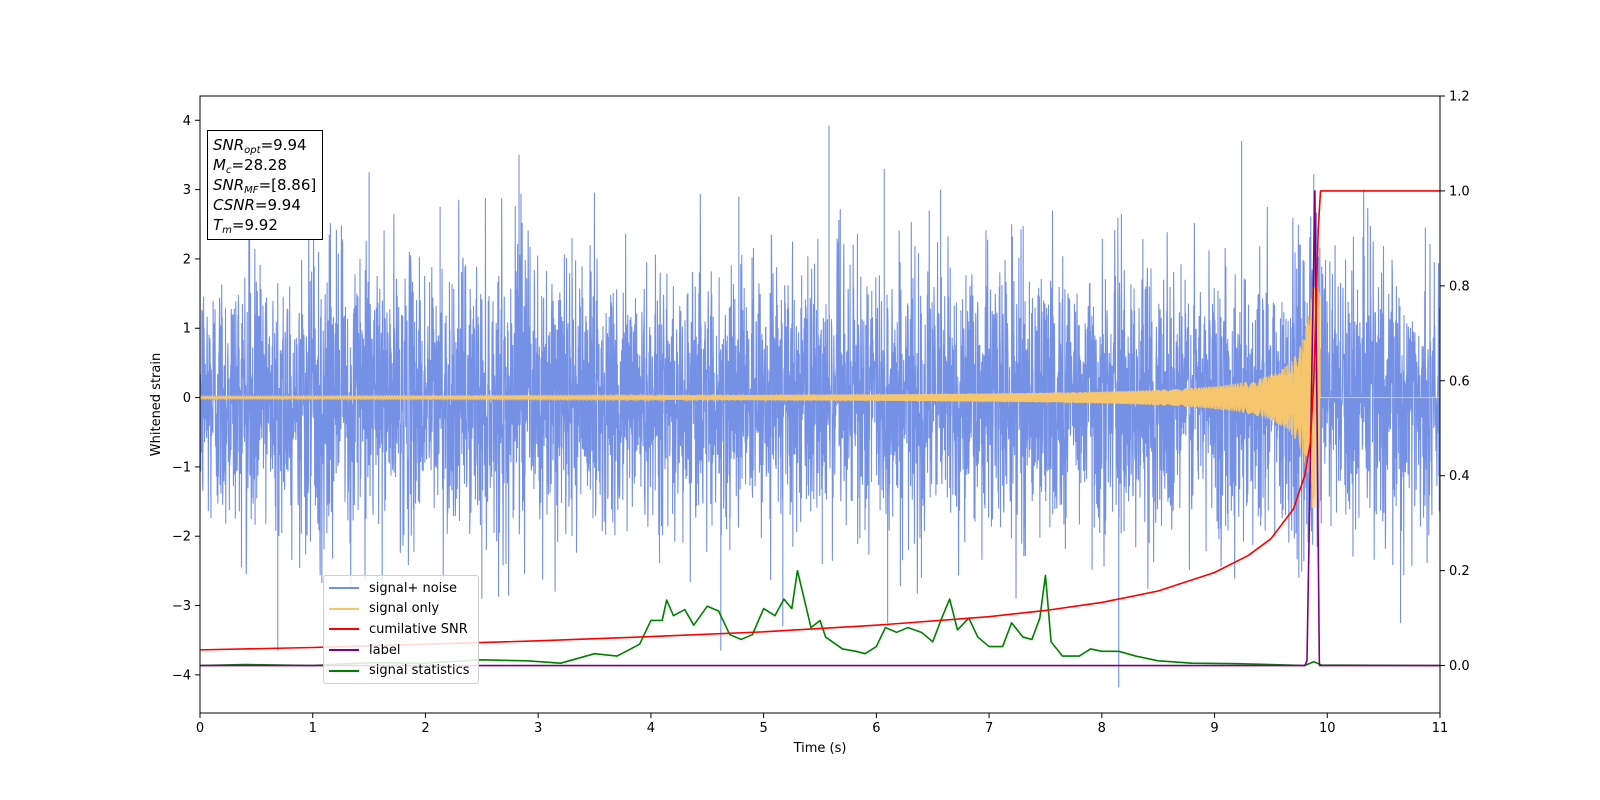 The image size is (1600, 800). I want to click on y-right-tick-label: 0.4, so click(1459, 476).